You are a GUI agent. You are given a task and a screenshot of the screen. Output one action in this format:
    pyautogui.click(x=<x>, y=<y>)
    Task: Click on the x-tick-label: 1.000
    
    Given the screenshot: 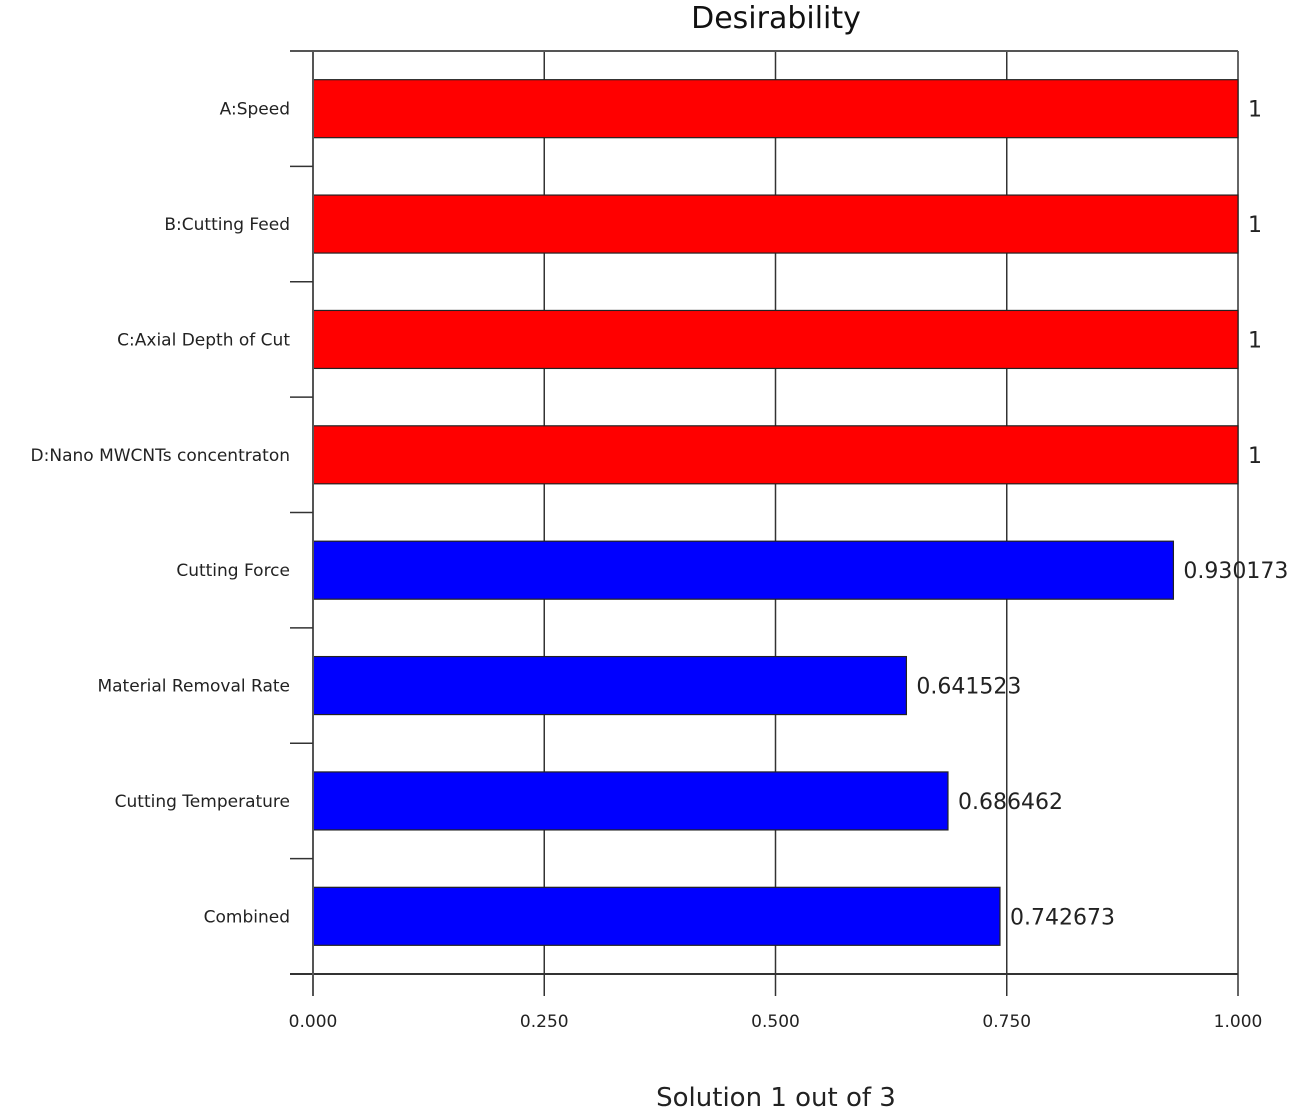 What is the action you would take?
    pyautogui.click(x=1238, y=1022)
    